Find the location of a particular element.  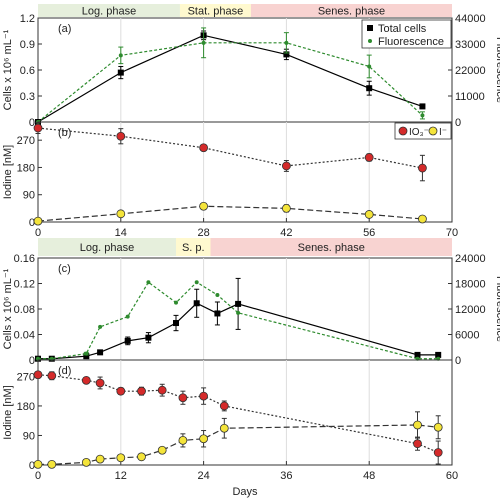

x-tick-label: 56 is located at coordinates (369, 233).